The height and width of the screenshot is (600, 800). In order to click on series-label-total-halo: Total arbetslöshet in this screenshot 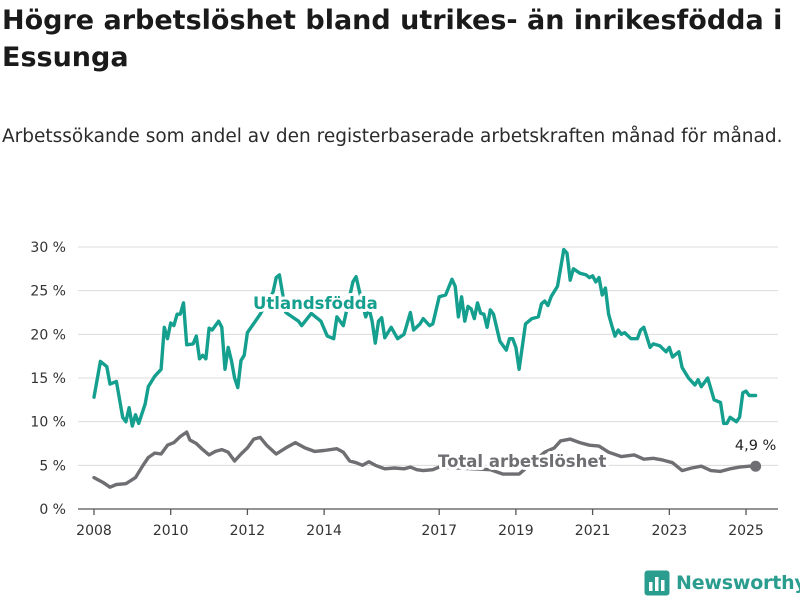, I will do `click(522, 461)`.